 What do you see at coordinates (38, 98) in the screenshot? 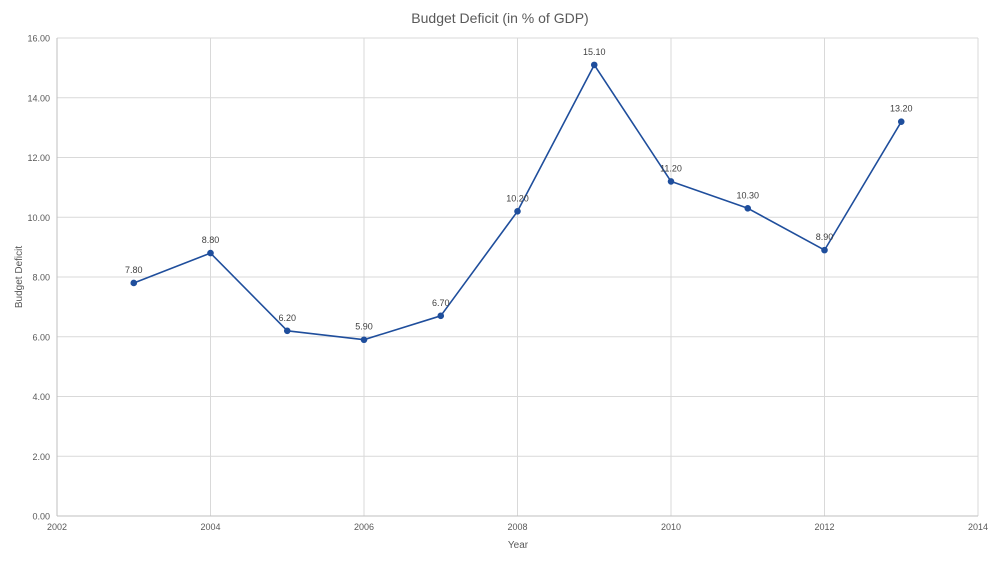
I see `y-tick-label: 14.00` at bounding box center [38, 98].